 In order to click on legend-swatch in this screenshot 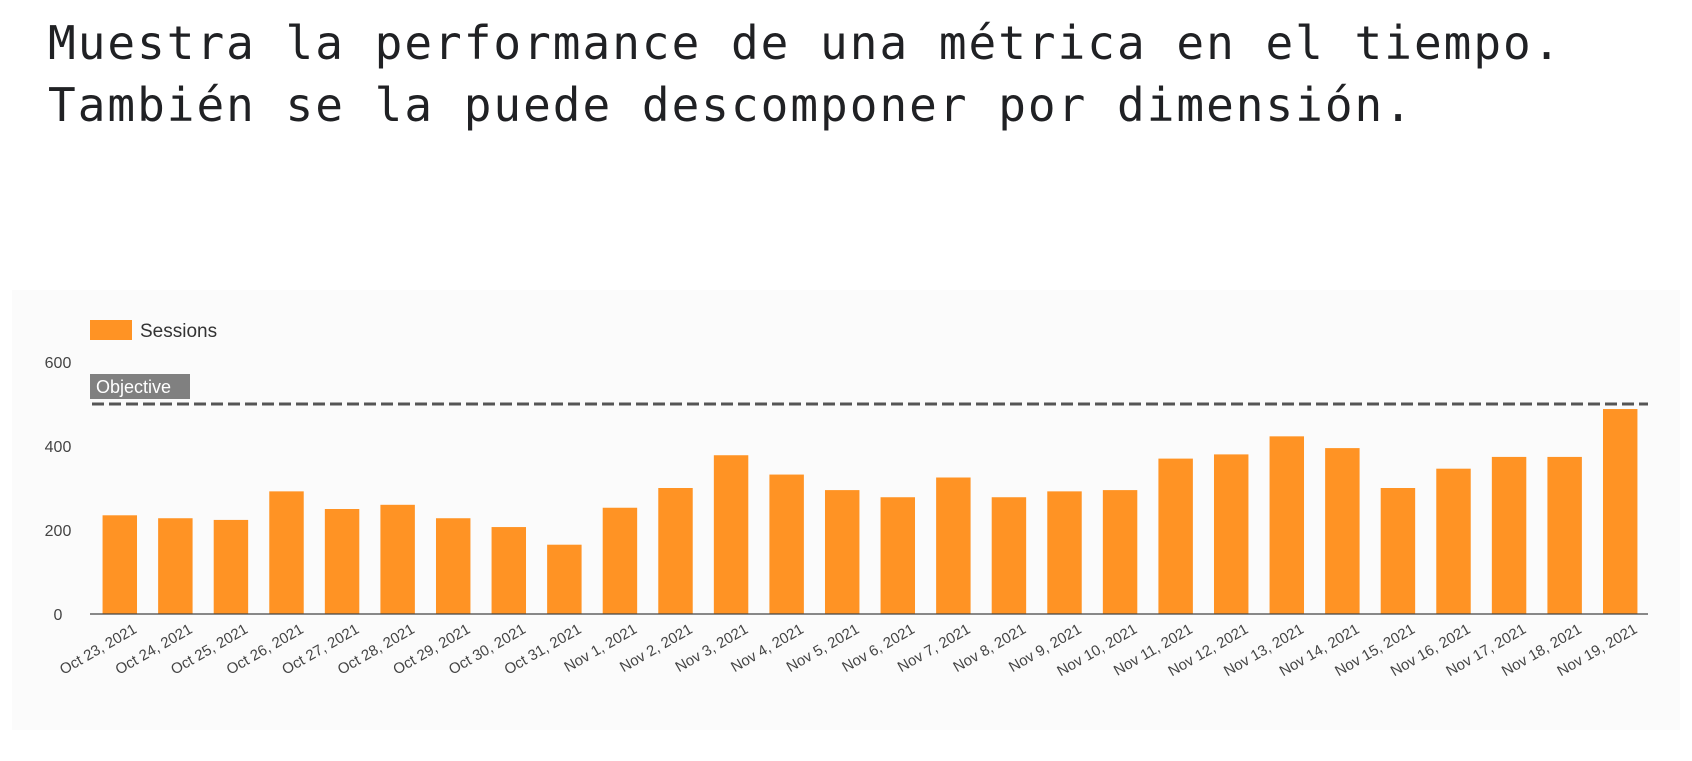, I will do `click(111, 330)`.